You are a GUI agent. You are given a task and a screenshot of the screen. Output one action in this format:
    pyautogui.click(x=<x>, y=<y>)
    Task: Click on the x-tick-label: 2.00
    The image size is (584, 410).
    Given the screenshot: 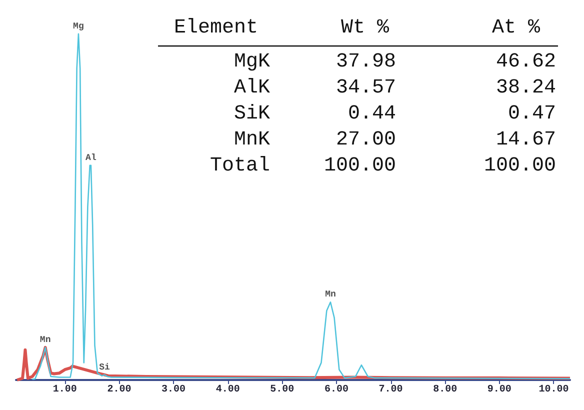 What is the action you would take?
    pyautogui.click(x=119, y=390)
    